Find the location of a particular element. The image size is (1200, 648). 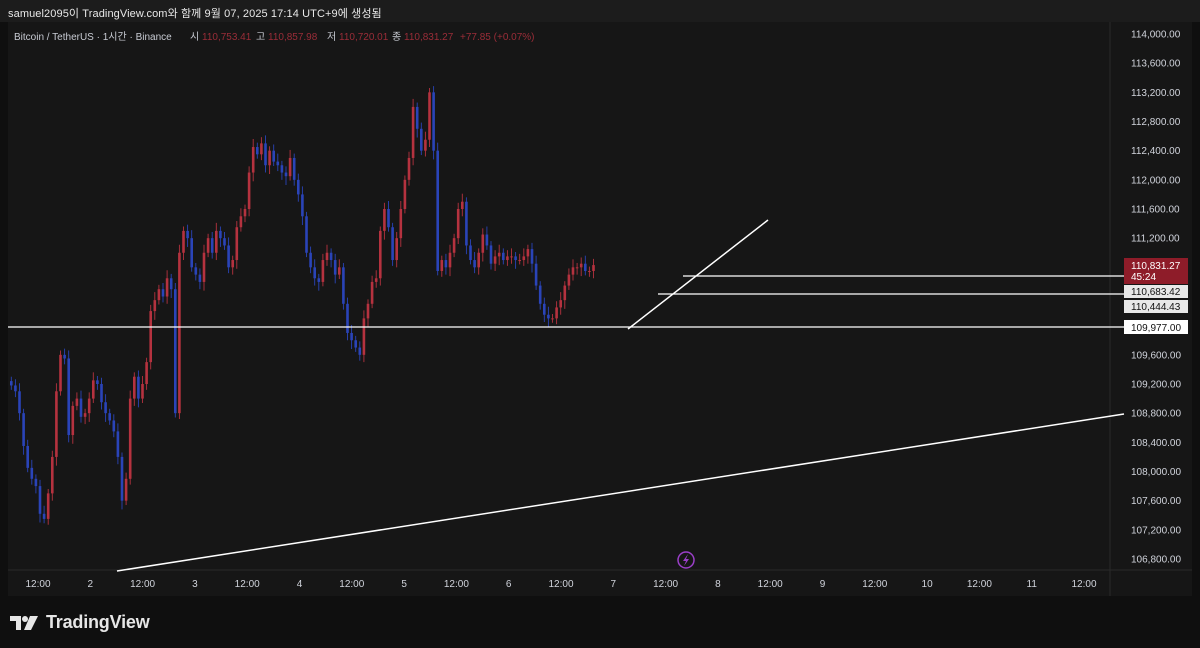

short-trend-line is located at coordinates (698, 274).